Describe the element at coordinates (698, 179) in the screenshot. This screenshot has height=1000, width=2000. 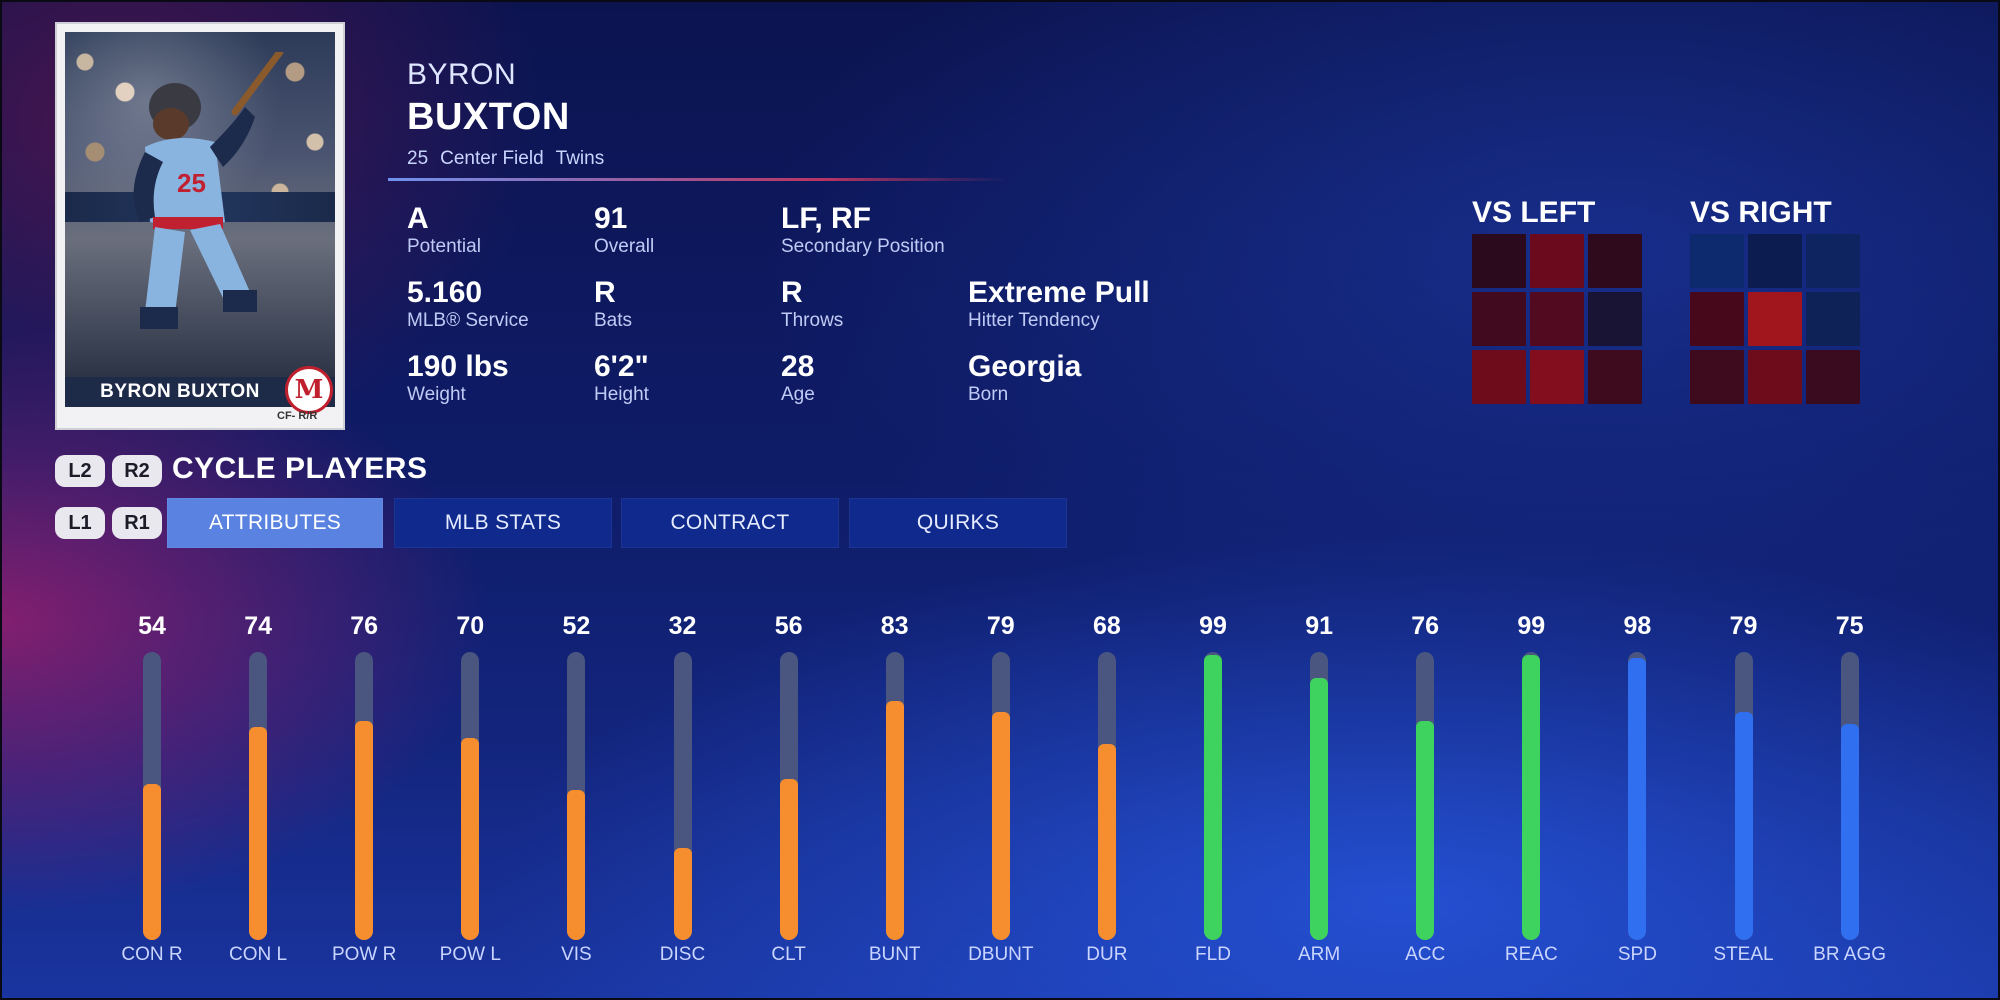
I see `header-divider` at that location.